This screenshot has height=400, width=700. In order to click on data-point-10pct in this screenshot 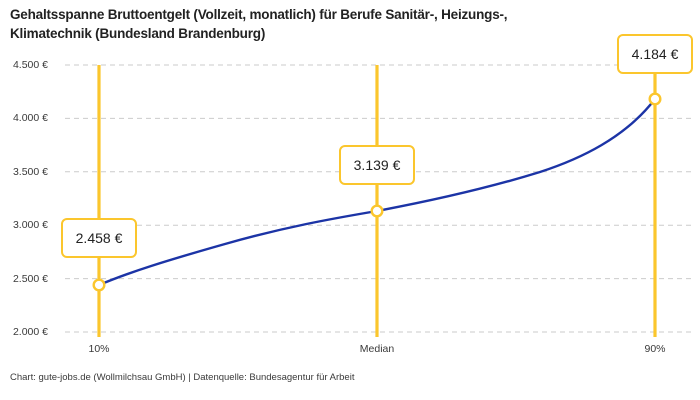, I will do `click(99, 285)`.